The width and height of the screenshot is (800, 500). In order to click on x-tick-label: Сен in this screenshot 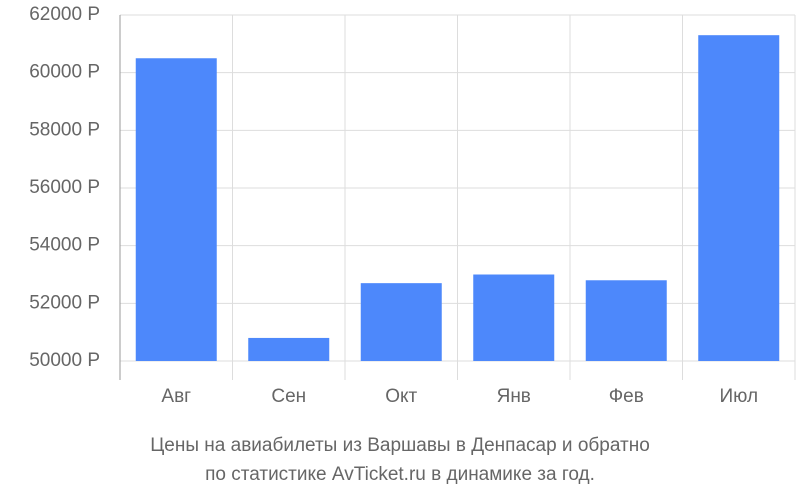, I will do `click(288, 396)`.